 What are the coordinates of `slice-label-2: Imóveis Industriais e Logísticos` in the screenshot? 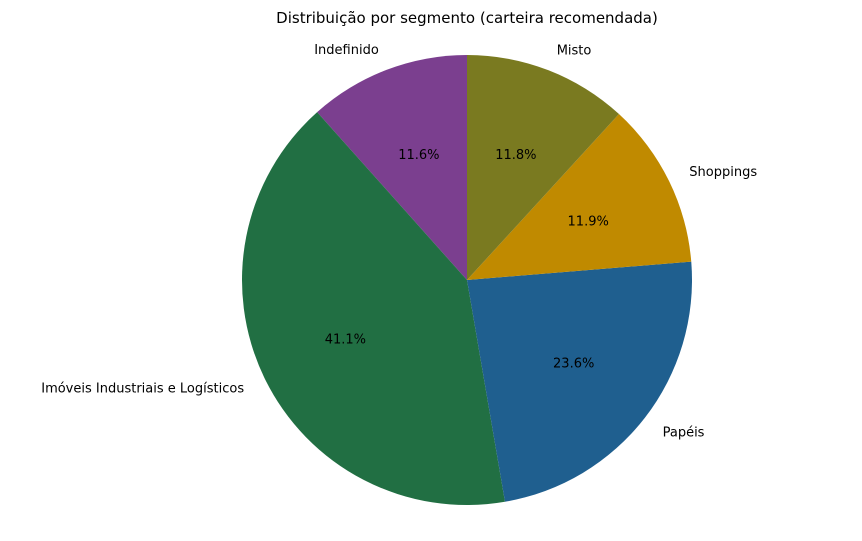 It's located at (142, 389).